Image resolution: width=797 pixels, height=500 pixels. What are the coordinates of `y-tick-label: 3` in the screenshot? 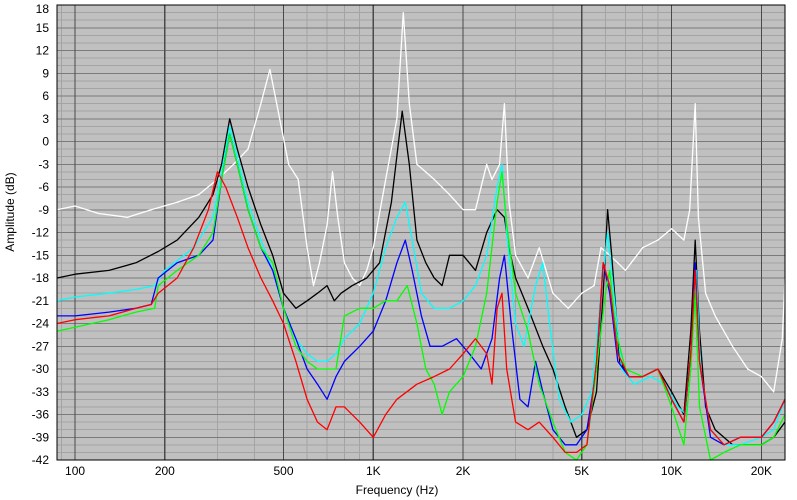 It's located at (45, 119).